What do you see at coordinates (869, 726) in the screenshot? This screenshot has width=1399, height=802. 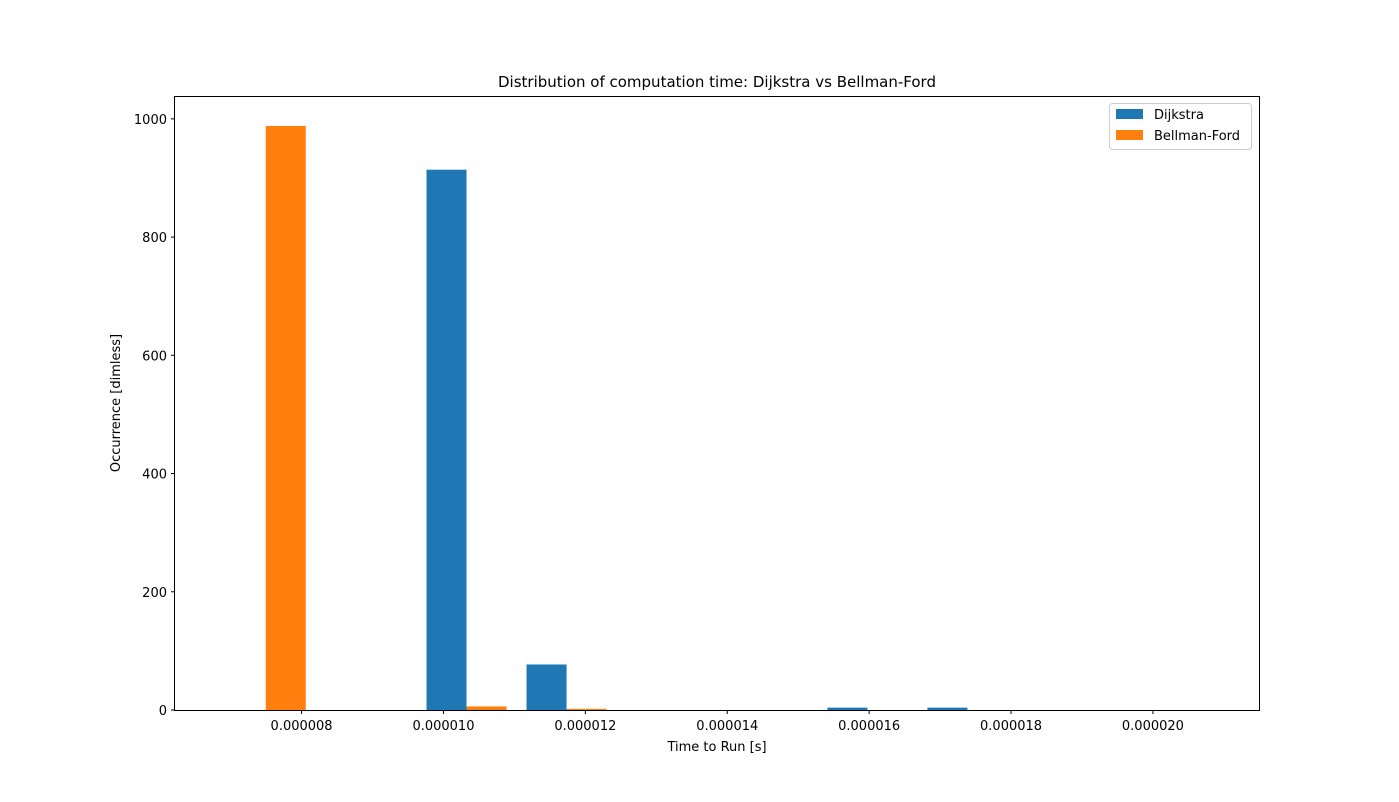 I see `x-tick-label-4: 0.000016` at bounding box center [869, 726].